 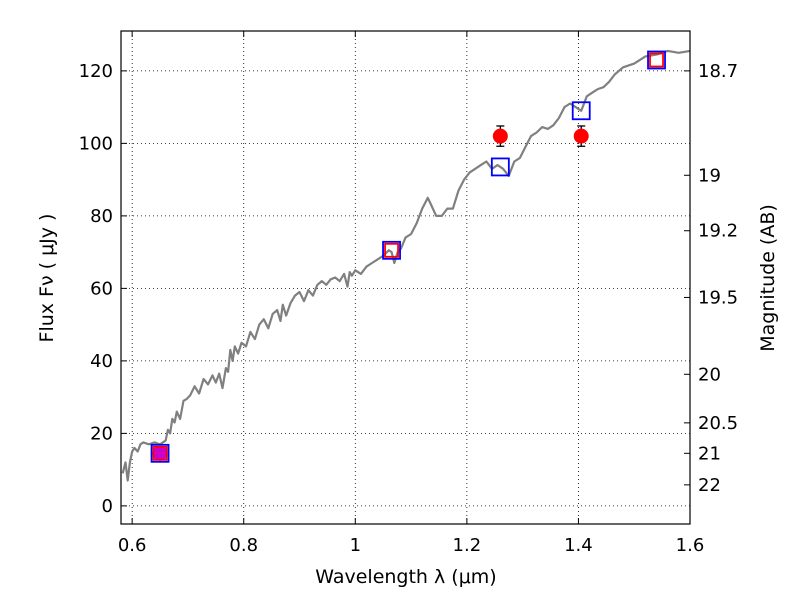 What do you see at coordinates (718, 231) in the screenshot?
I see `right-tick-label: 19.2` at bounding box center [718, 231].